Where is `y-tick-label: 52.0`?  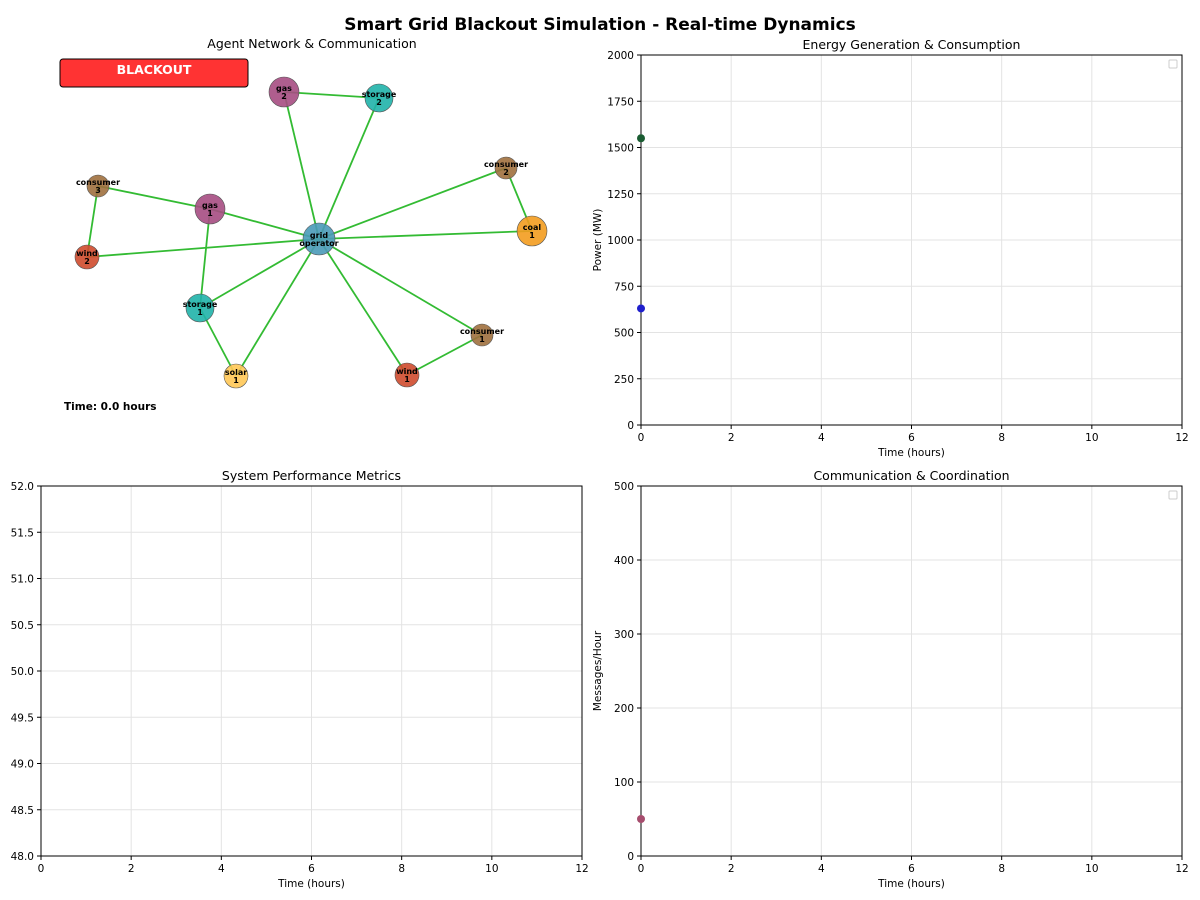 y-tick-label: 52.0 is located at coordinates (22, 487).